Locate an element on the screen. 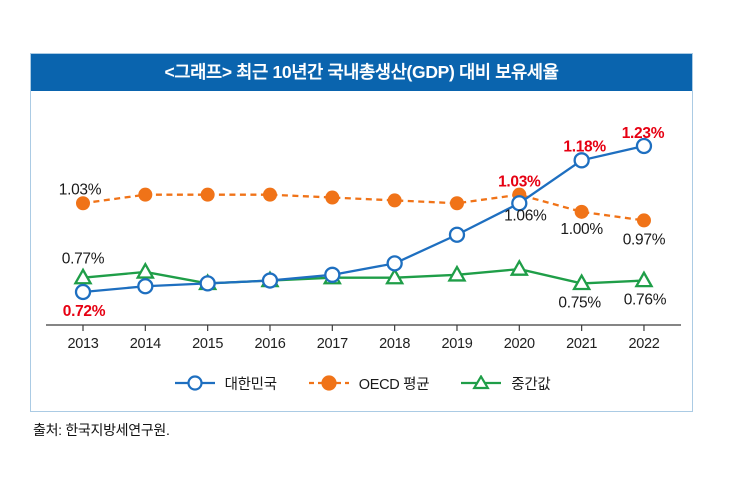 The height and width of the screenshot is (499, 750). x-axis-label: 2020 is located at coordinates (519, 344).